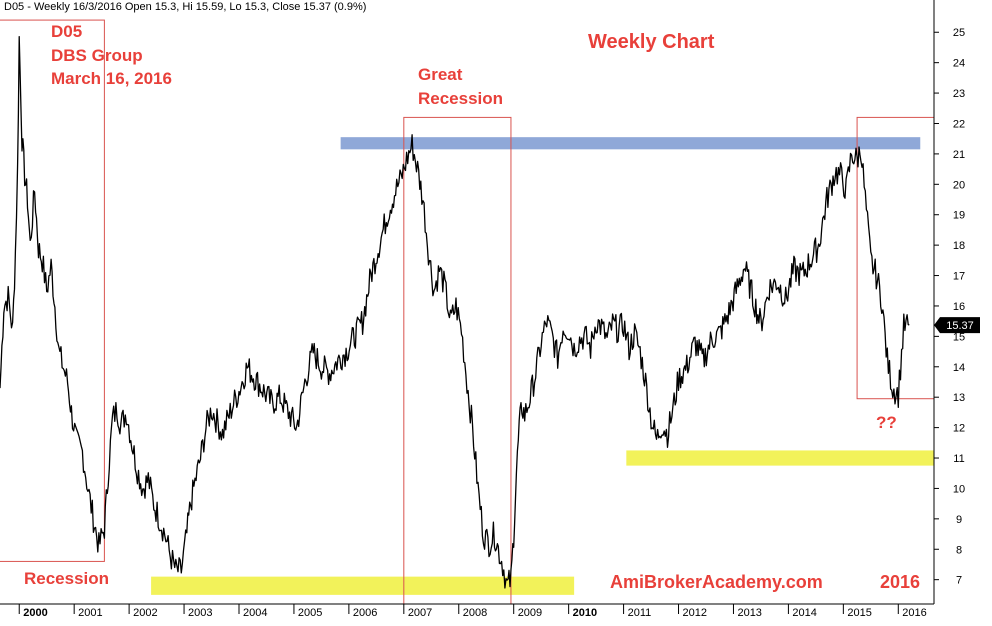 The height and width of the screenshot is (626, 992). Describe the element at coordinates (900, 582) in the screenshot. I see `brand-year-annotation: 2016` at that location.